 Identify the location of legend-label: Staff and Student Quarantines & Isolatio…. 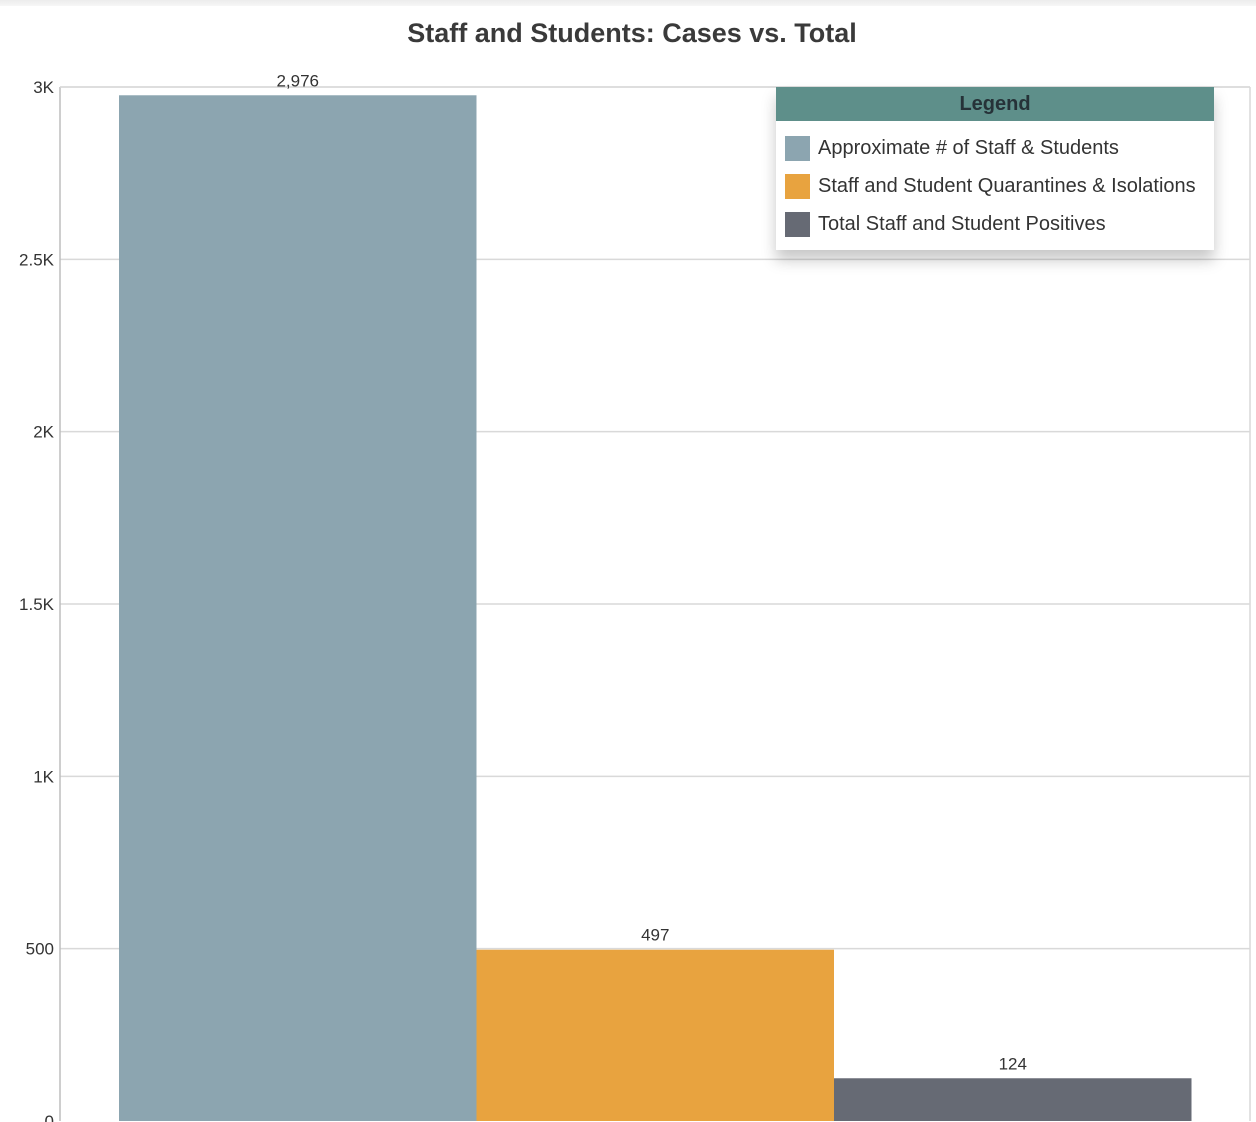
(1007, 185).